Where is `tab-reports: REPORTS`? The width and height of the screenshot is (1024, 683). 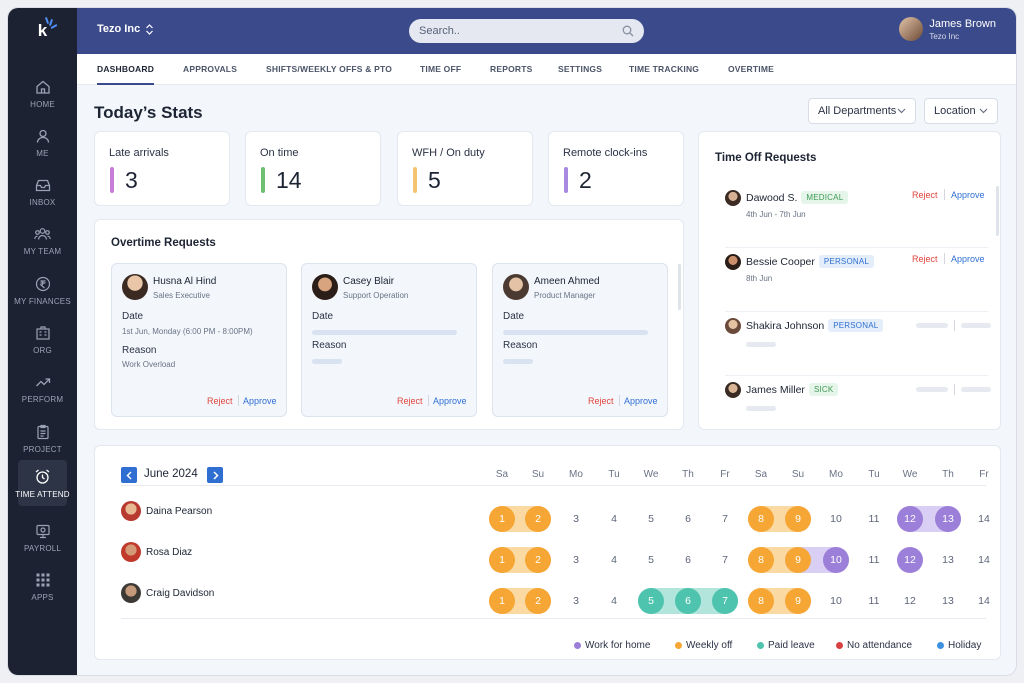 tab-reports: REPORTS is located at coordinates (511, 69).